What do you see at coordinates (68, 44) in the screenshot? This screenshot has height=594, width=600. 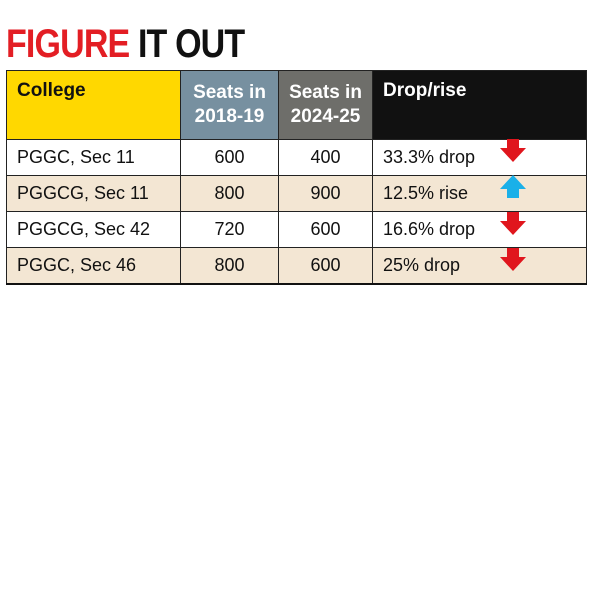 I see `title-red: FIGURE` at bounding box center [68, 44].